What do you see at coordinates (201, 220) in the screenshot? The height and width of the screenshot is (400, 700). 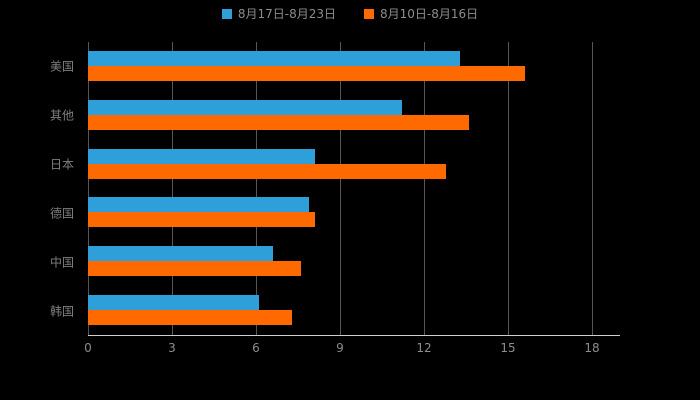 I see `bar-cat3-series1` at bounding box center [201, 220].